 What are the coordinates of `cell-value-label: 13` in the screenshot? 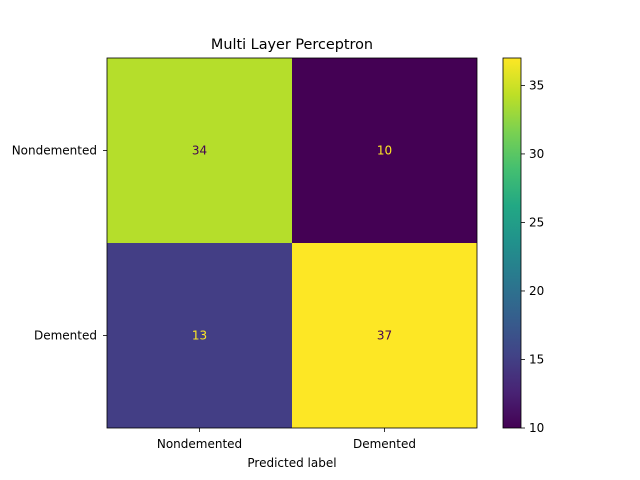 It's located at (199, 336).